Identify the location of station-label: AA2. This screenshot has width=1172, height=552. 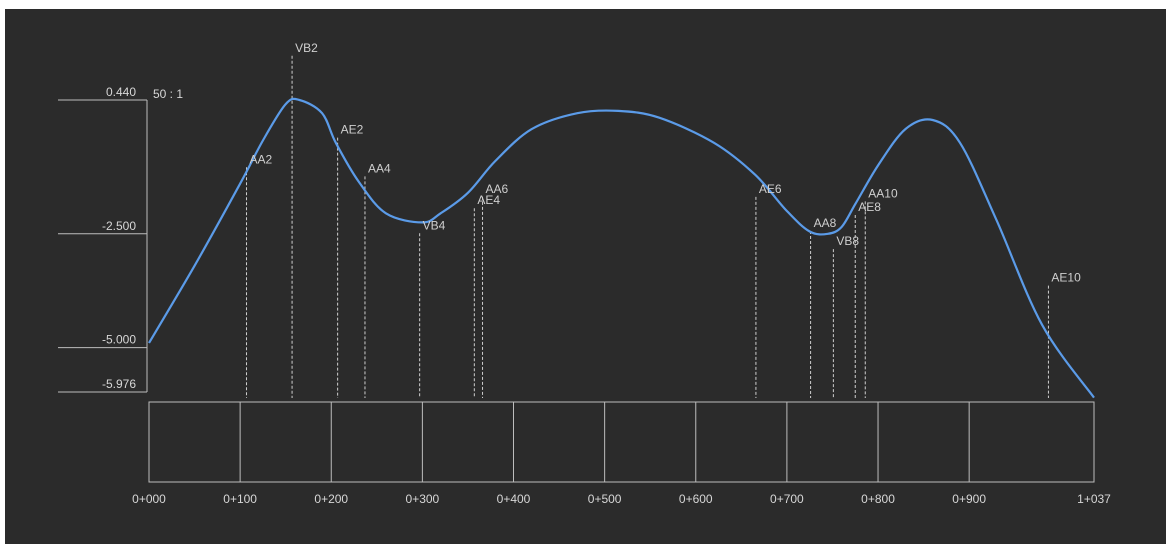
(261, 159).